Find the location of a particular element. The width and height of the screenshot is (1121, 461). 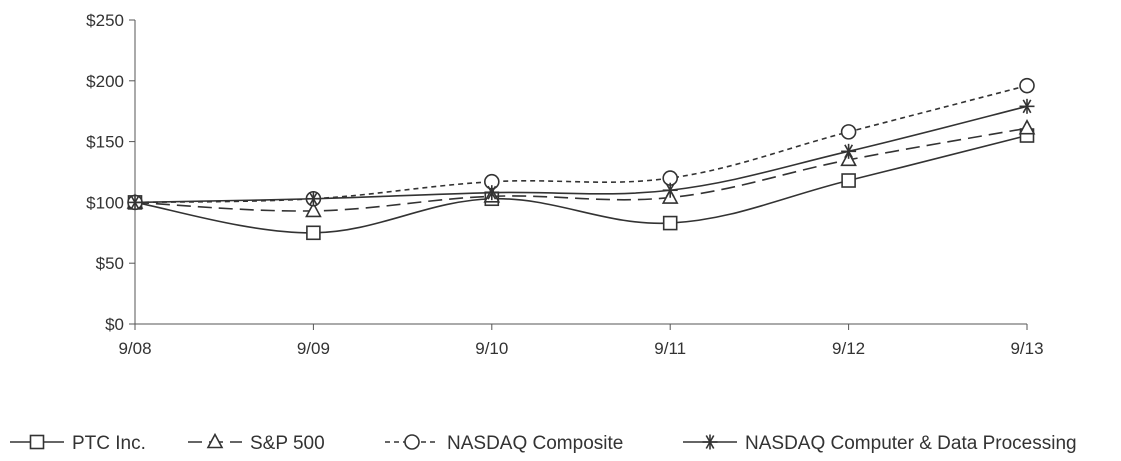

x-tick-label: 9/11 is located at coordinates (670, 348).